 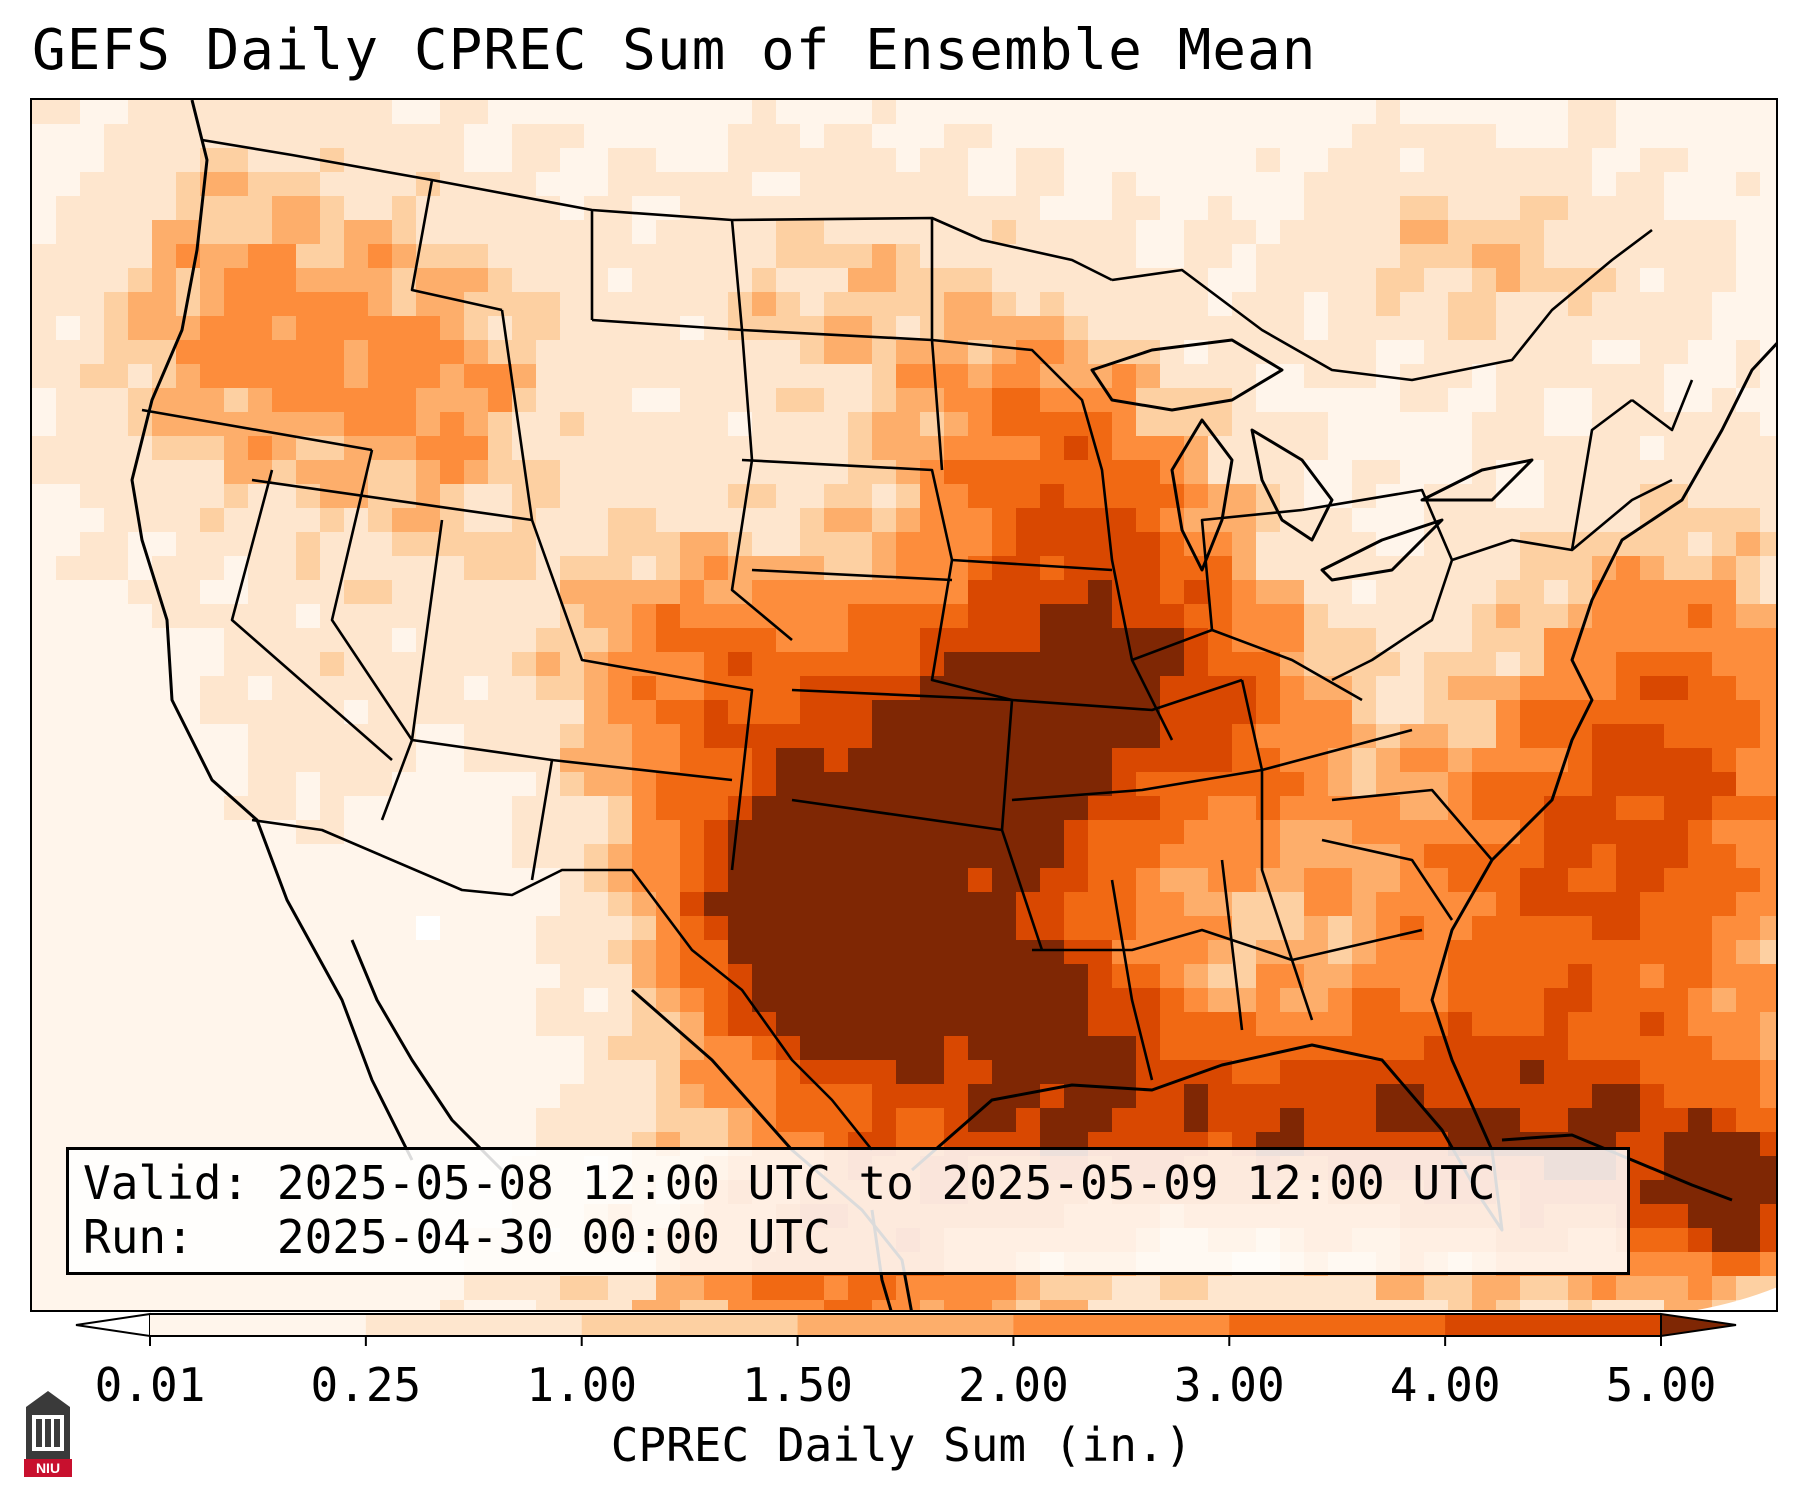 I want to click on colorbar-label: CPREC Daily Sum (in.), so click(x=901, y=1445).